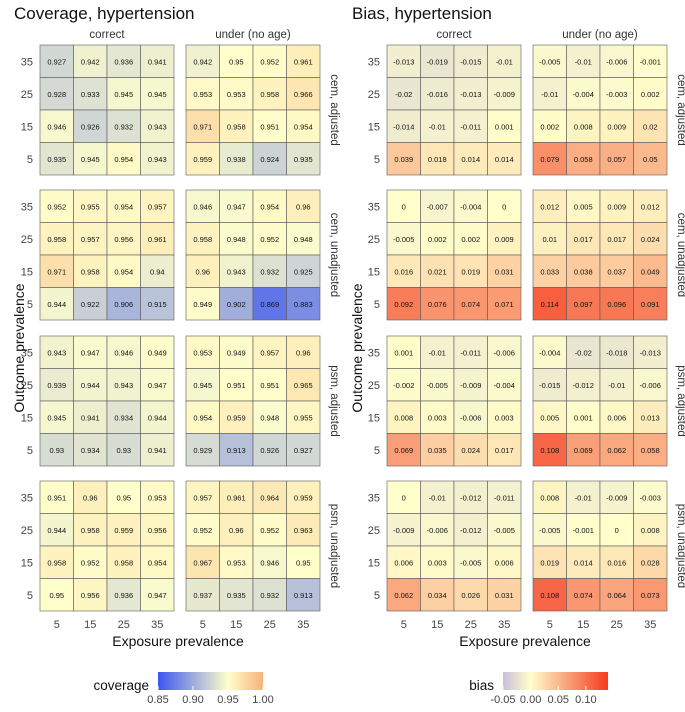 The height and width of the screenshot is (712, 685). I want to click on bias-cell-value-label: -0.013, so click(650, 352).